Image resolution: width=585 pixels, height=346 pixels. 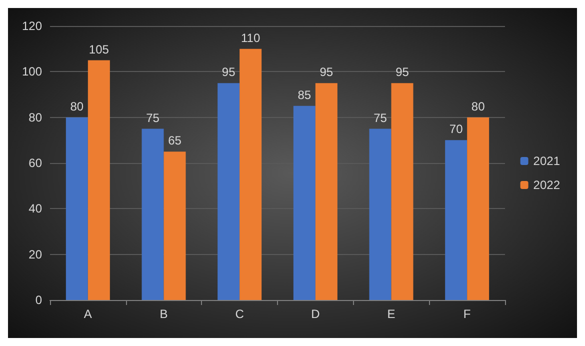 I want to click on data-label: 65, so click(x=175, y=141).